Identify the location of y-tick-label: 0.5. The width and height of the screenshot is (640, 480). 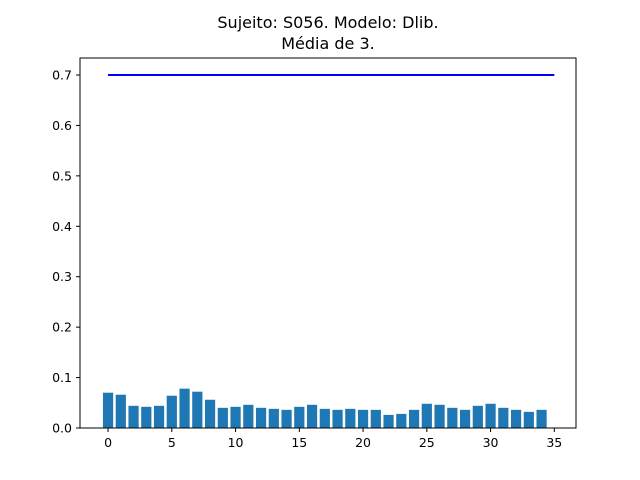
(62, 175).